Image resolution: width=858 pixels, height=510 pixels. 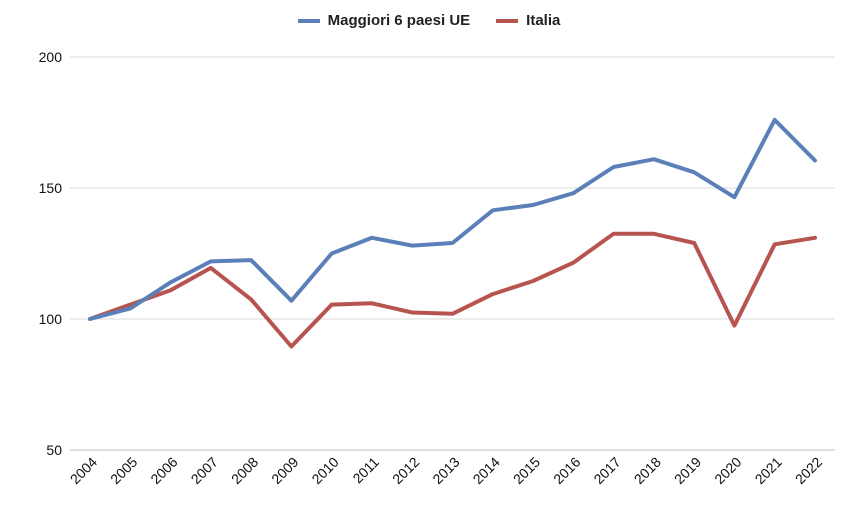 What do you see at coordinates (767, 470) in the screenshot?
I see `x-tick-label: 2021` at bounding box center [767, 470].